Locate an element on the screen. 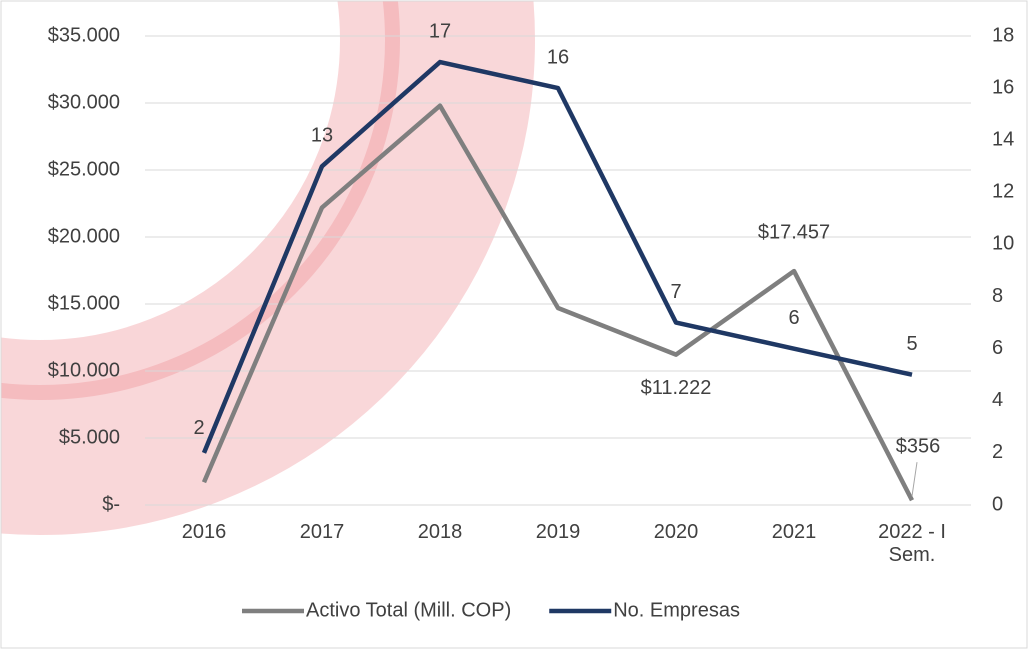 Image resolution: width=1028 pixels, height=649 pixels. x-tick-label-box: 2020 is located at coordinates (676, 532).